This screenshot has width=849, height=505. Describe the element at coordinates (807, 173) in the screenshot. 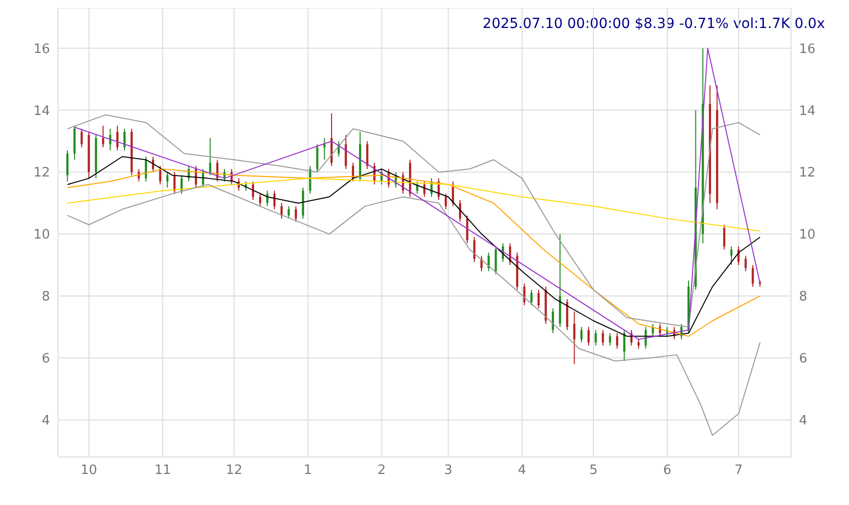

I see `y2-tick-label: 12` at that location.